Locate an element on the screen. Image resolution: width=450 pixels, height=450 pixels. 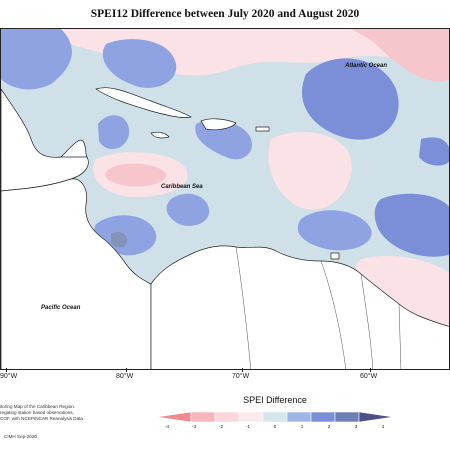
legend-tick-label: 2 is located at coordinates (329, 426).